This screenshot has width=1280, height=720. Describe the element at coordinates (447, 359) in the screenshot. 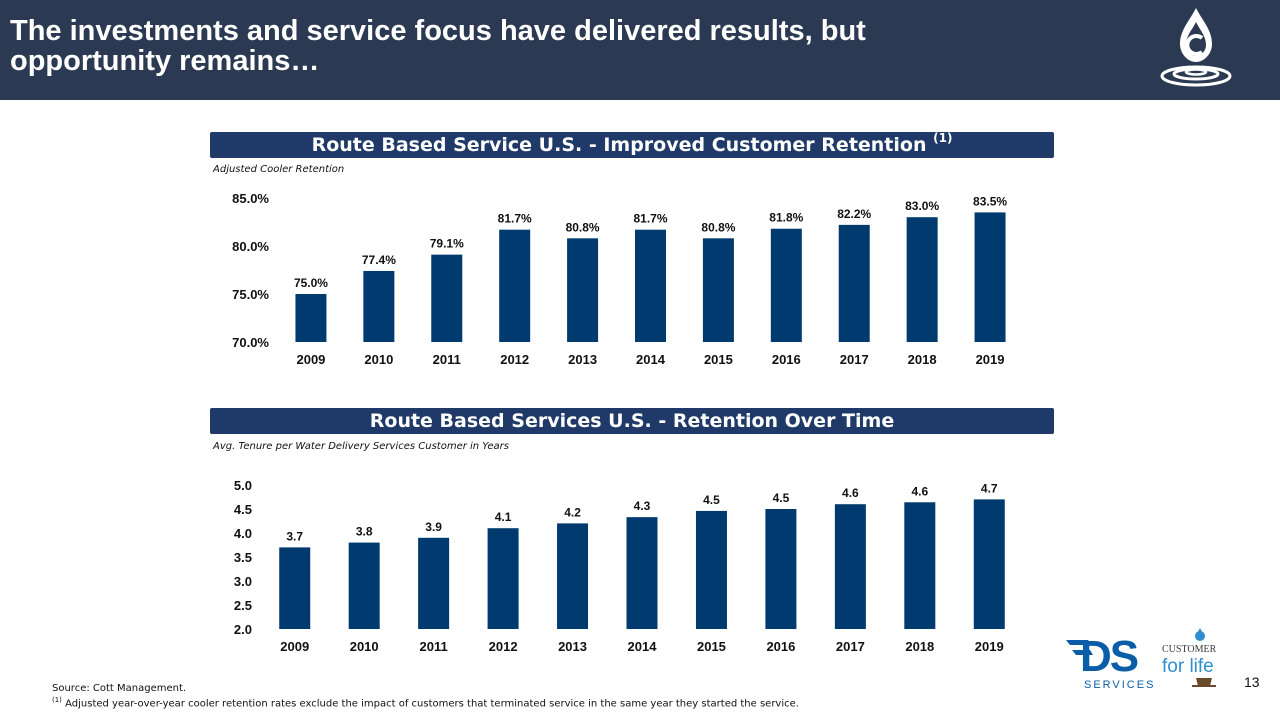

I see `retention-category-label: 2011` at that location.